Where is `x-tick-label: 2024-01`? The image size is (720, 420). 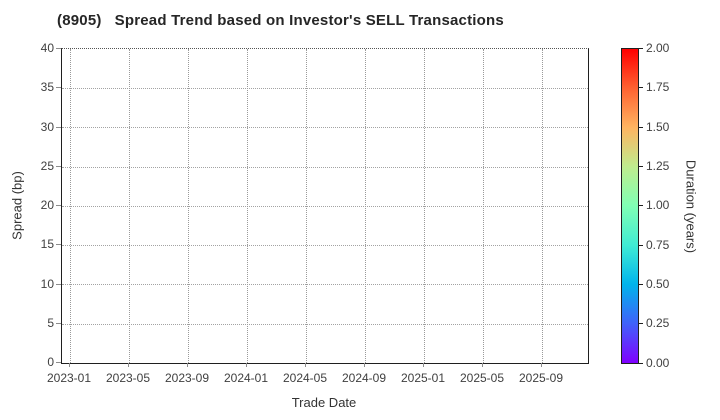 x-tick-label: 2024-01 is located at coordinates (246, 378).